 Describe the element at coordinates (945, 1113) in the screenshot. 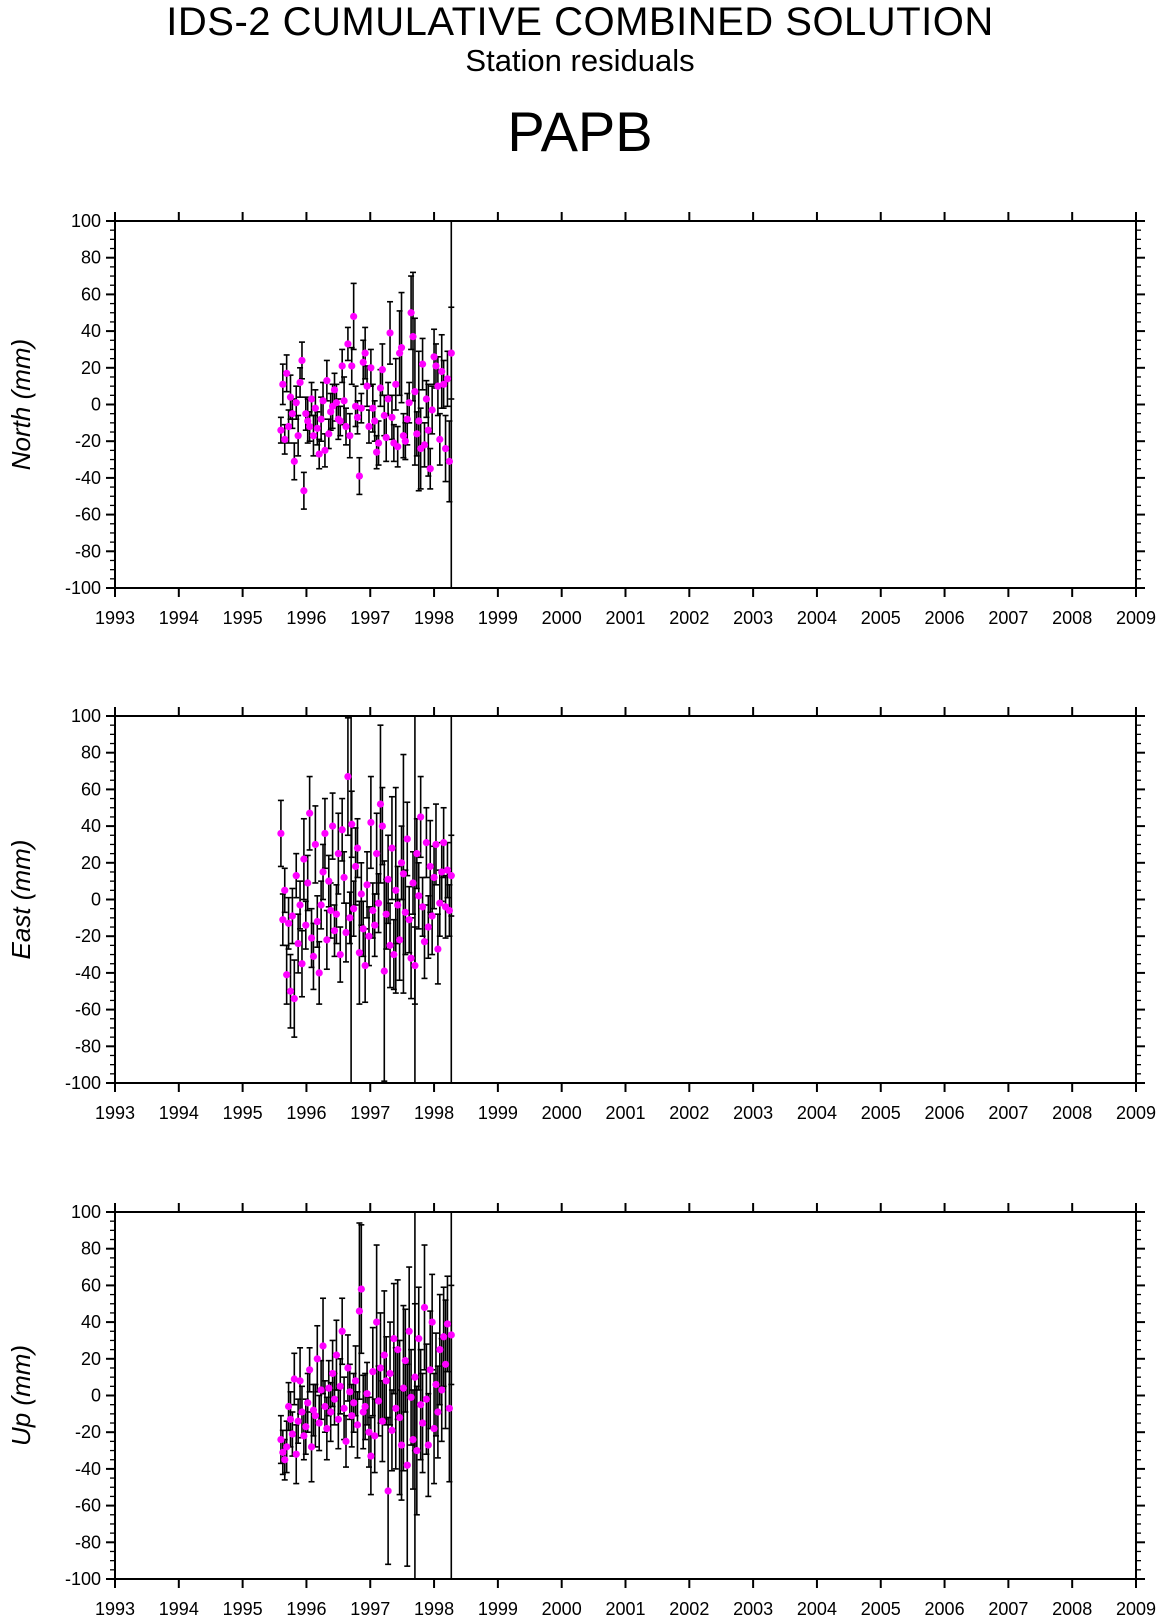

I see `x-tick-label: 2006` at that location.